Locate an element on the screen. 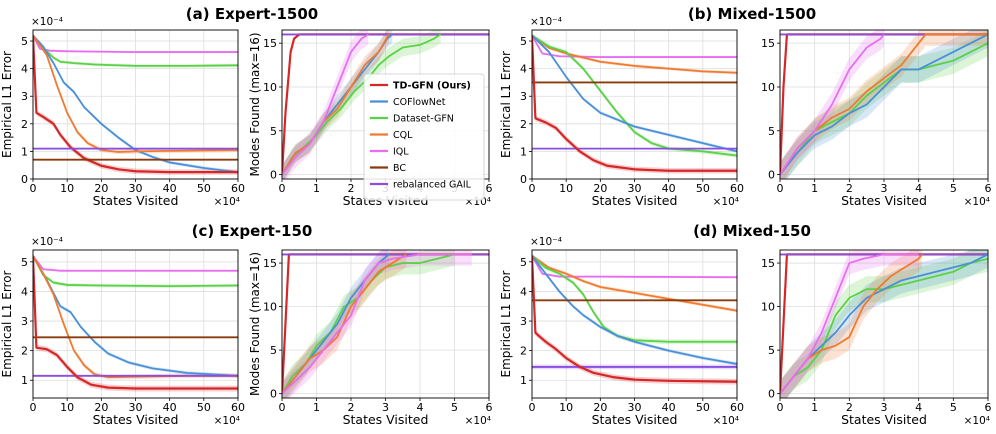 The height and width of the screenshot is (434, 996). legend-box is located at coordinates (424, 137).